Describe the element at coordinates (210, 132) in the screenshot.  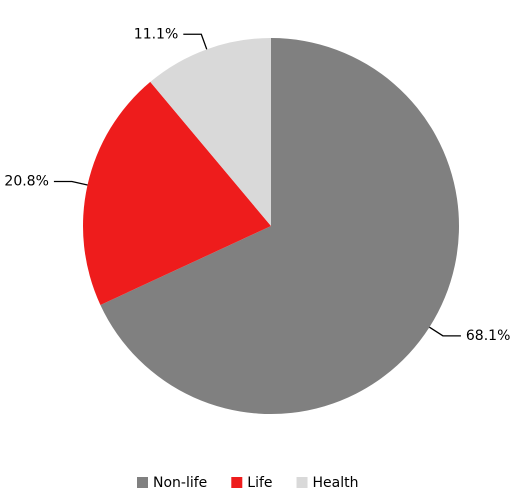
I see `pie-slice` at that location.